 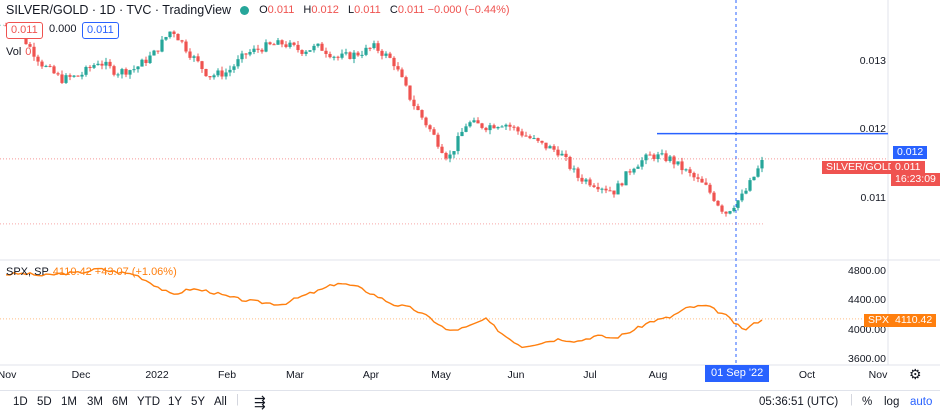 I want to click on volume-legend: Vol 0, so click(x=19, y=52).